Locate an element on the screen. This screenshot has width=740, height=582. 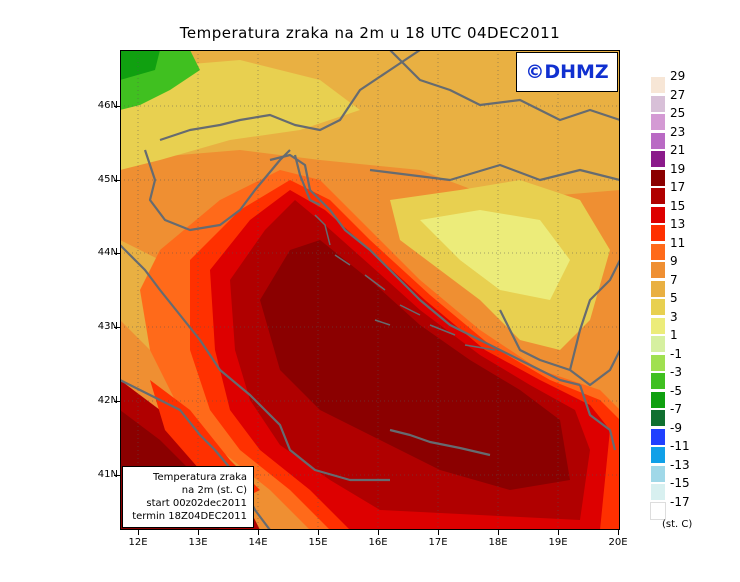
legend-label: -13 is located at coordinates (680, 464).